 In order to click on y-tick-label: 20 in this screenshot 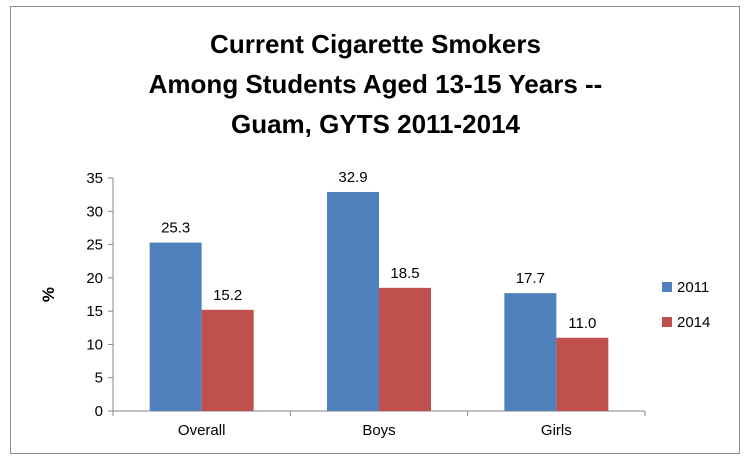, I will do `click(94, 278)`.